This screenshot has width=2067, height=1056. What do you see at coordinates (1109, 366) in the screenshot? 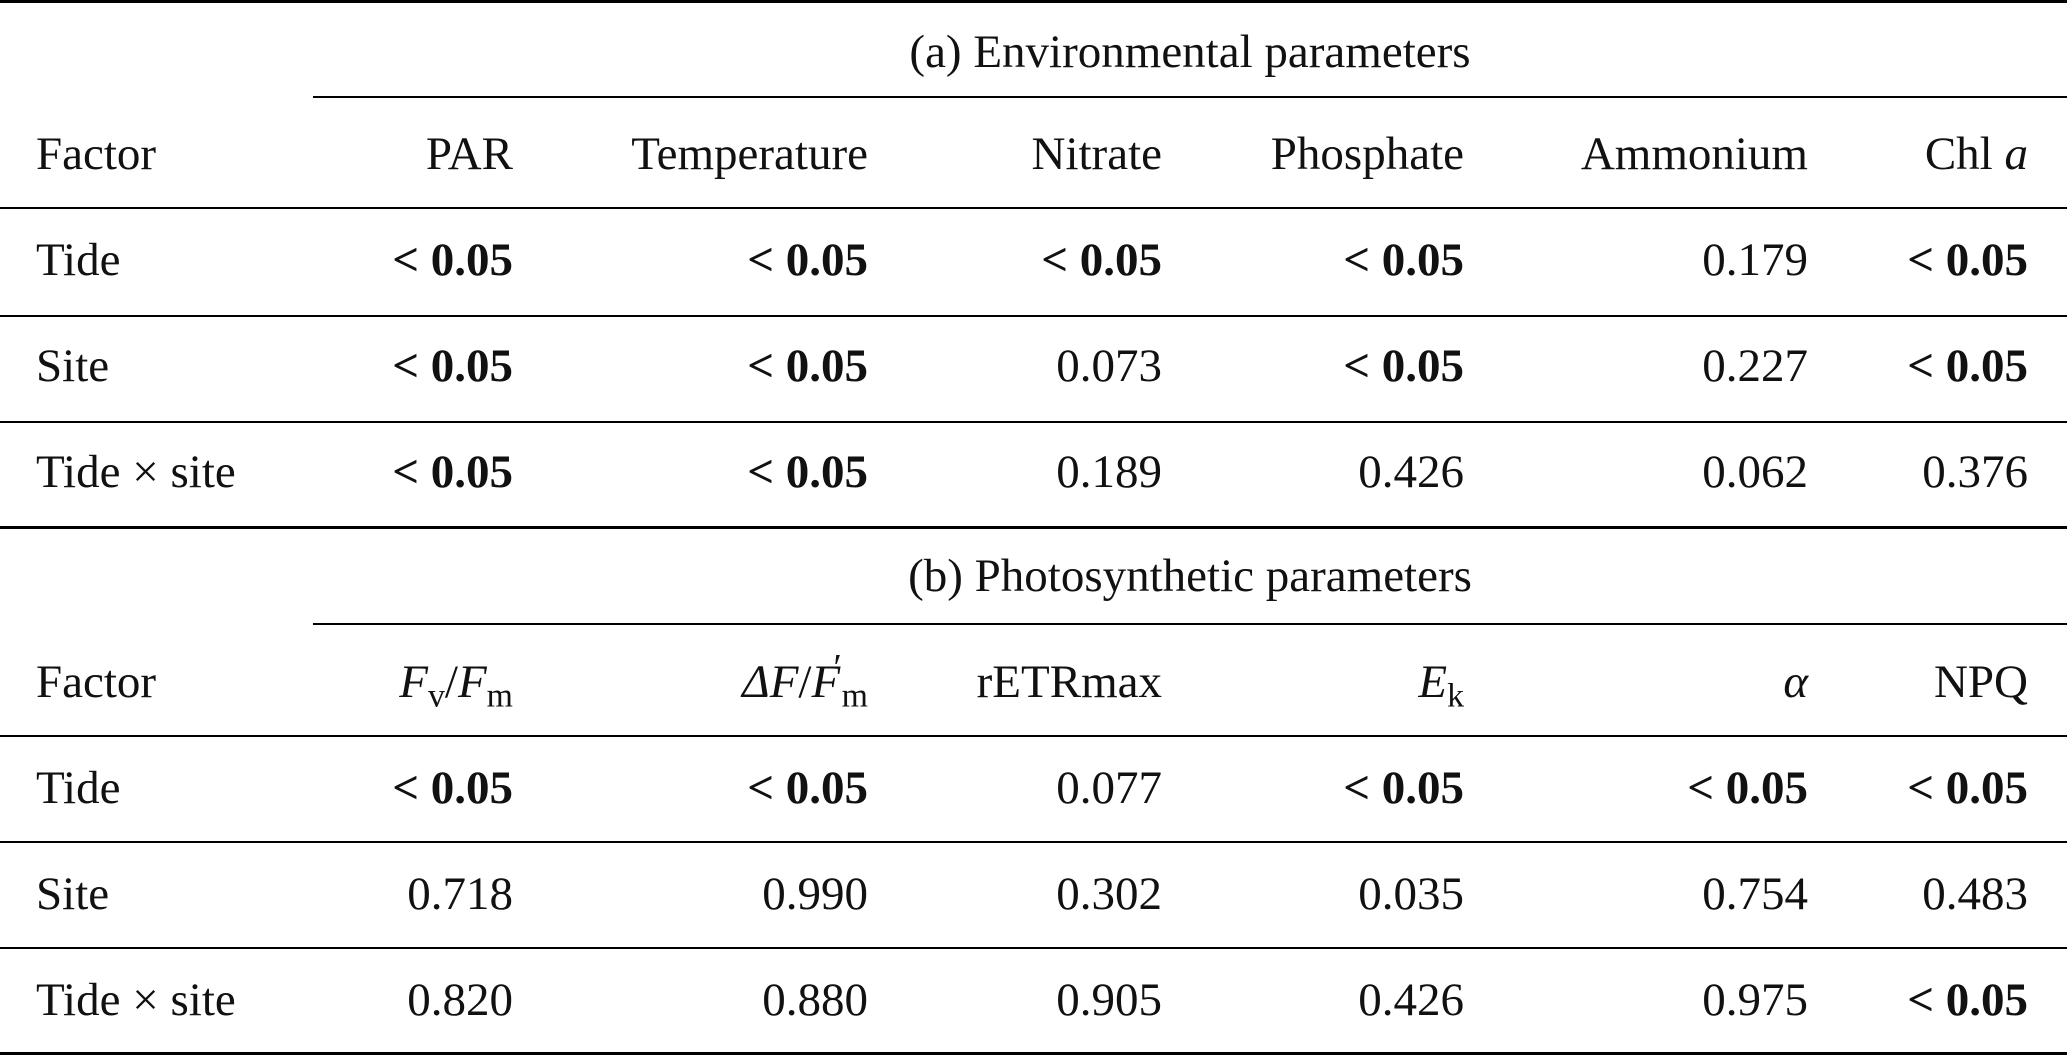
I see `table-cell: 0.073` at bounding box center [1109, 366].